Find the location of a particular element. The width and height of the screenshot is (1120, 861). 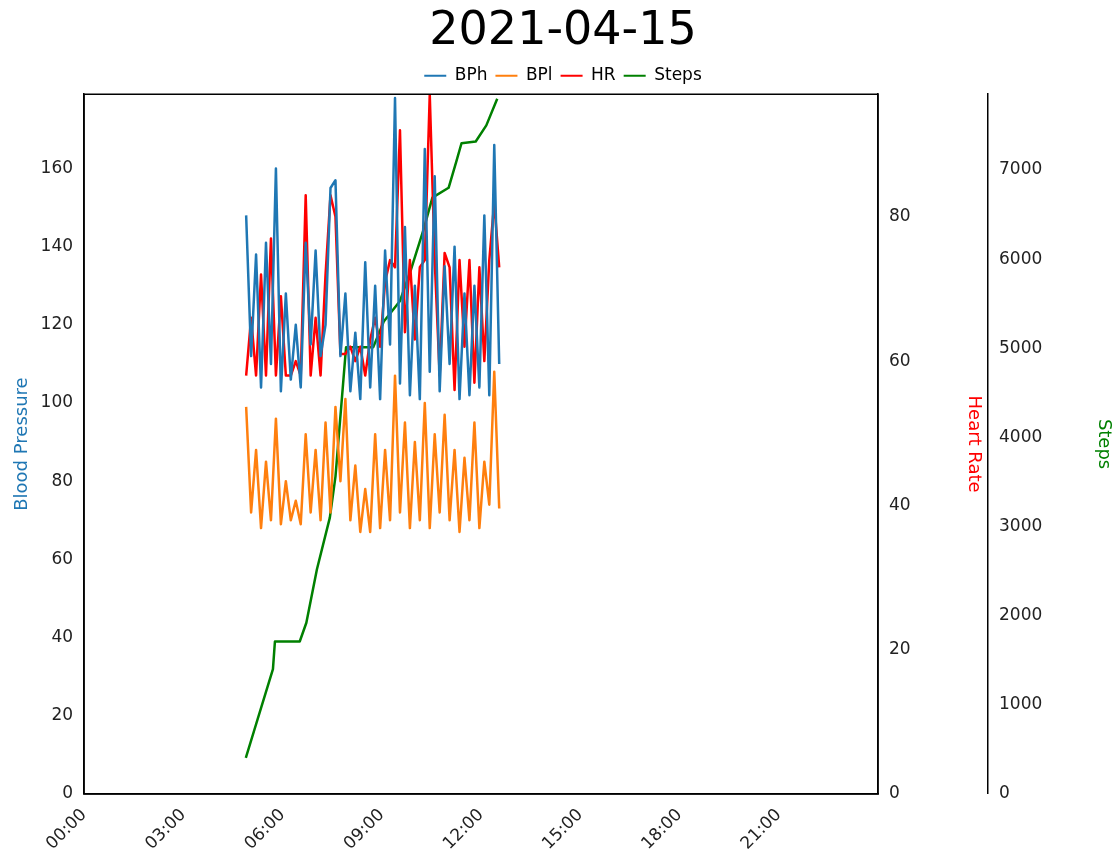

y-tick-label: 100 is located at coordinates (57, 401).